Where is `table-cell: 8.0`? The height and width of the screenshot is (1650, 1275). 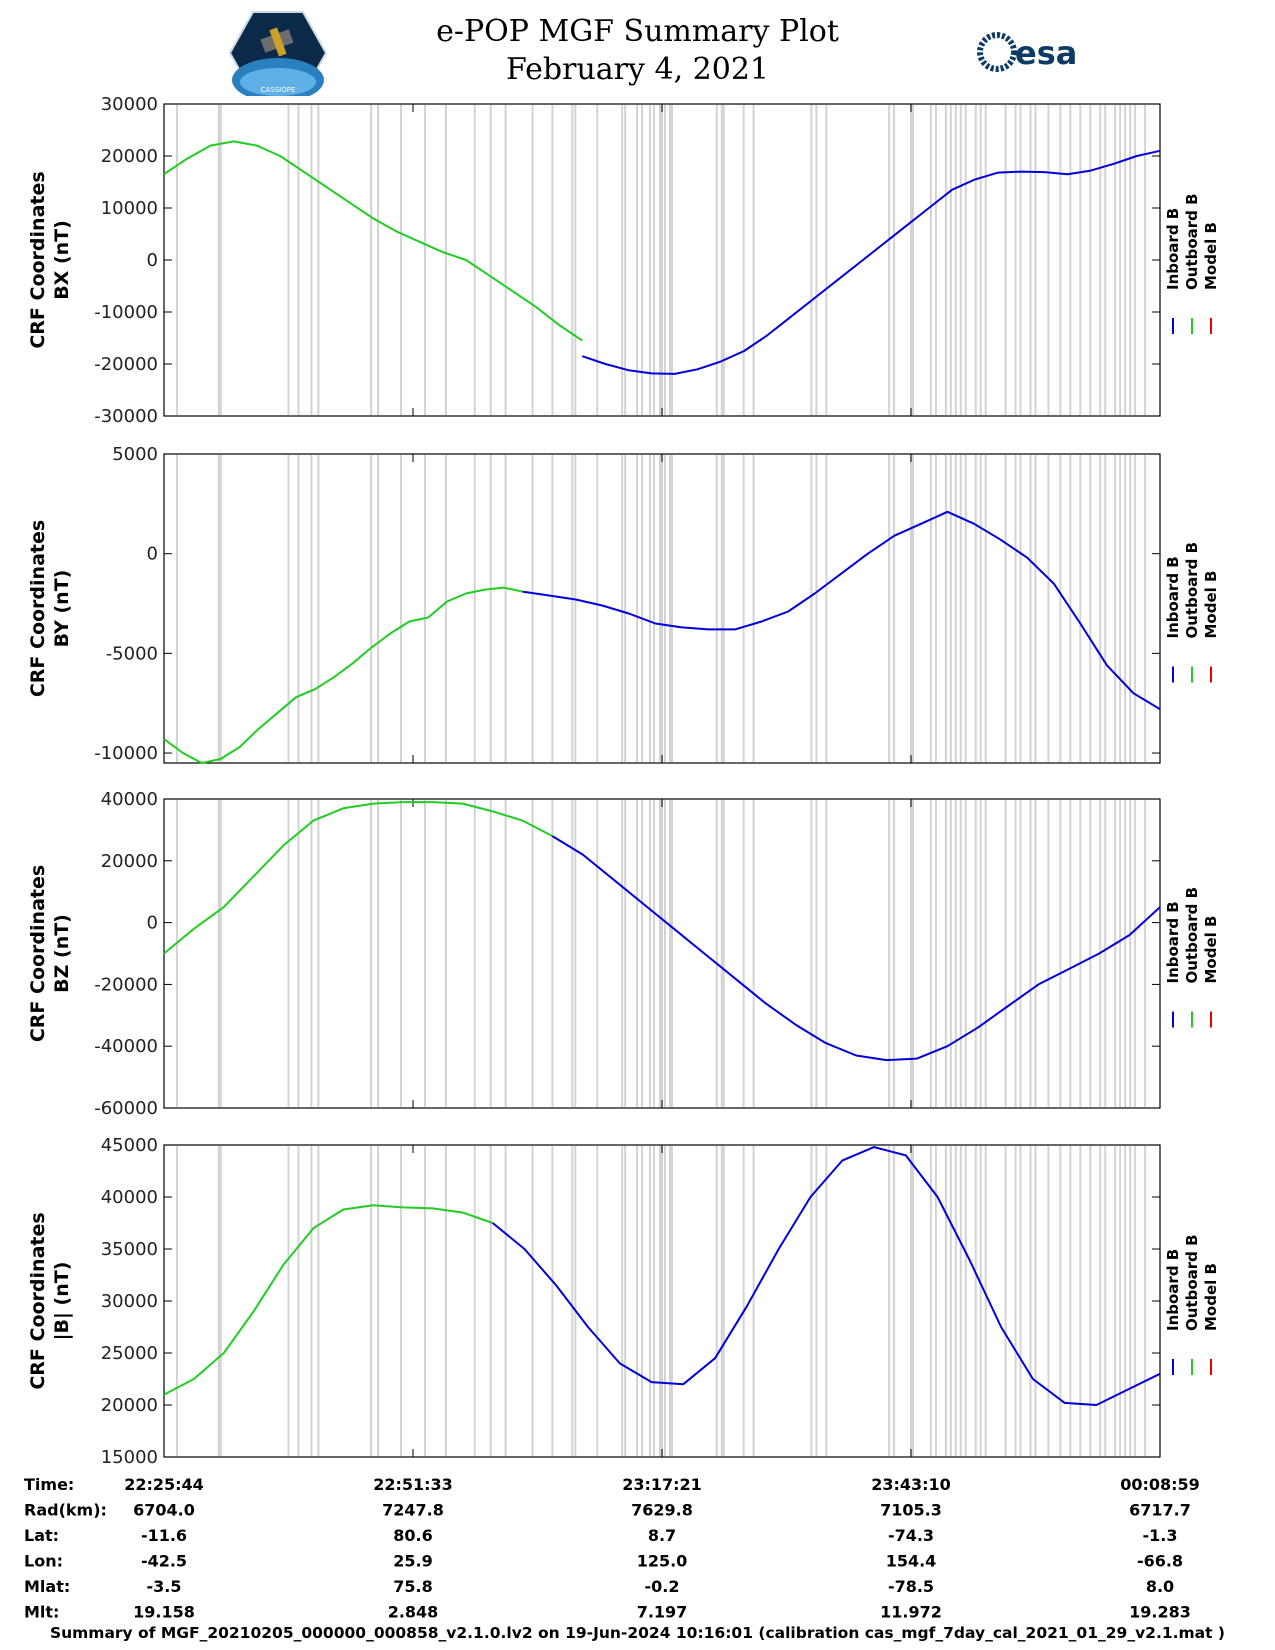 table-cell: 8.0 is located at coordinates (1160, 1586).